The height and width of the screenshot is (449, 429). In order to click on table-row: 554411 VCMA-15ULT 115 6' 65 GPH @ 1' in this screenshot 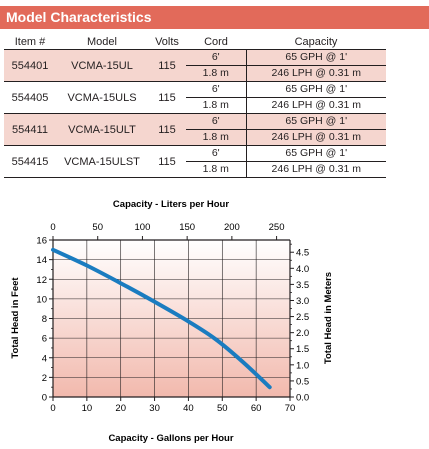, I will do `click(195, 129)`.